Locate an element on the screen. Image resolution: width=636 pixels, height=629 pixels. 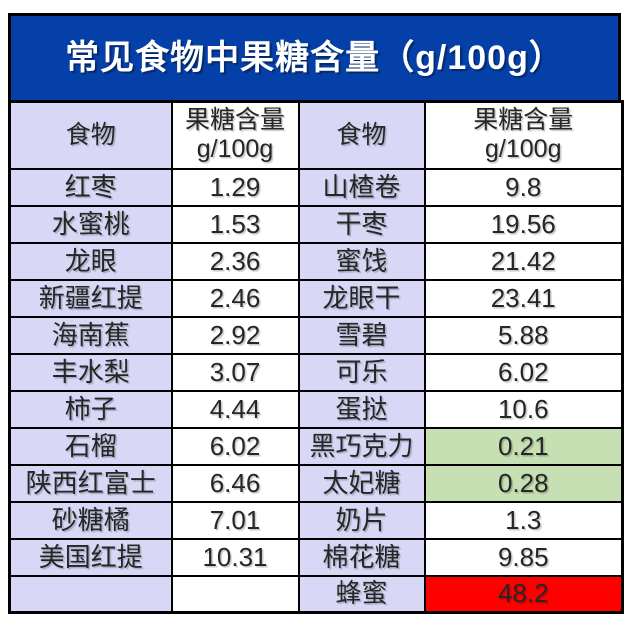
food-cell: 水蜜桃 is located at coordinates (90, 224).